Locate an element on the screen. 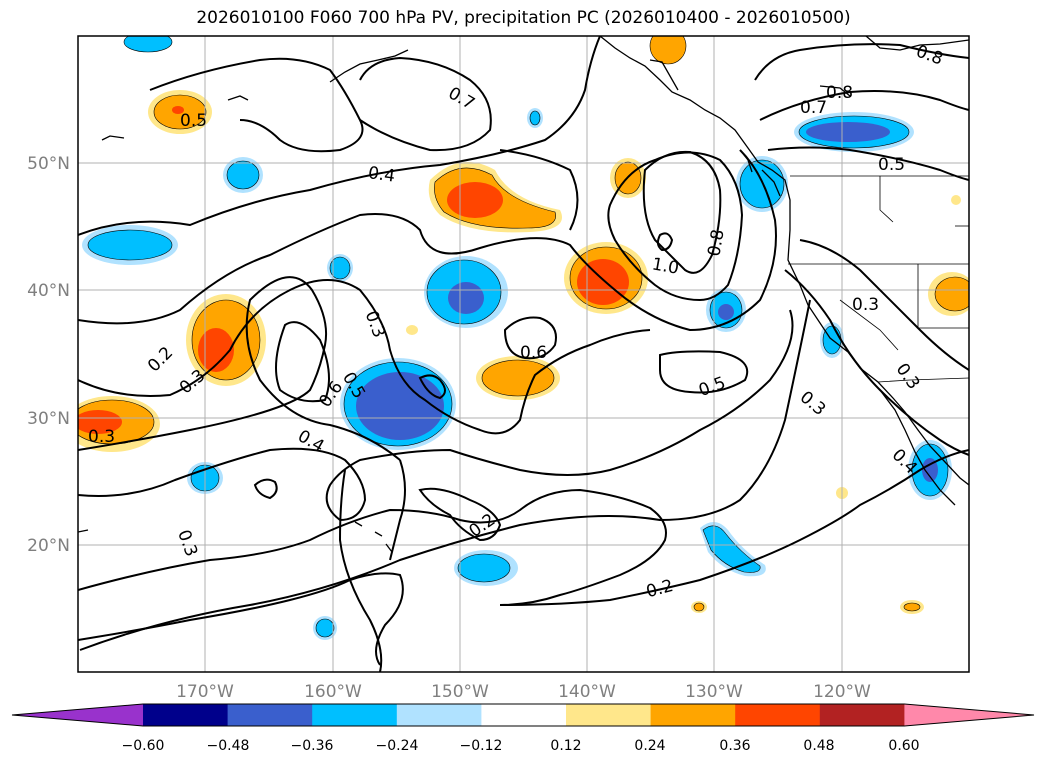 This screenshot has height=765, width=1047. contour-label: 0.6 is located at coordinates (533, 353).